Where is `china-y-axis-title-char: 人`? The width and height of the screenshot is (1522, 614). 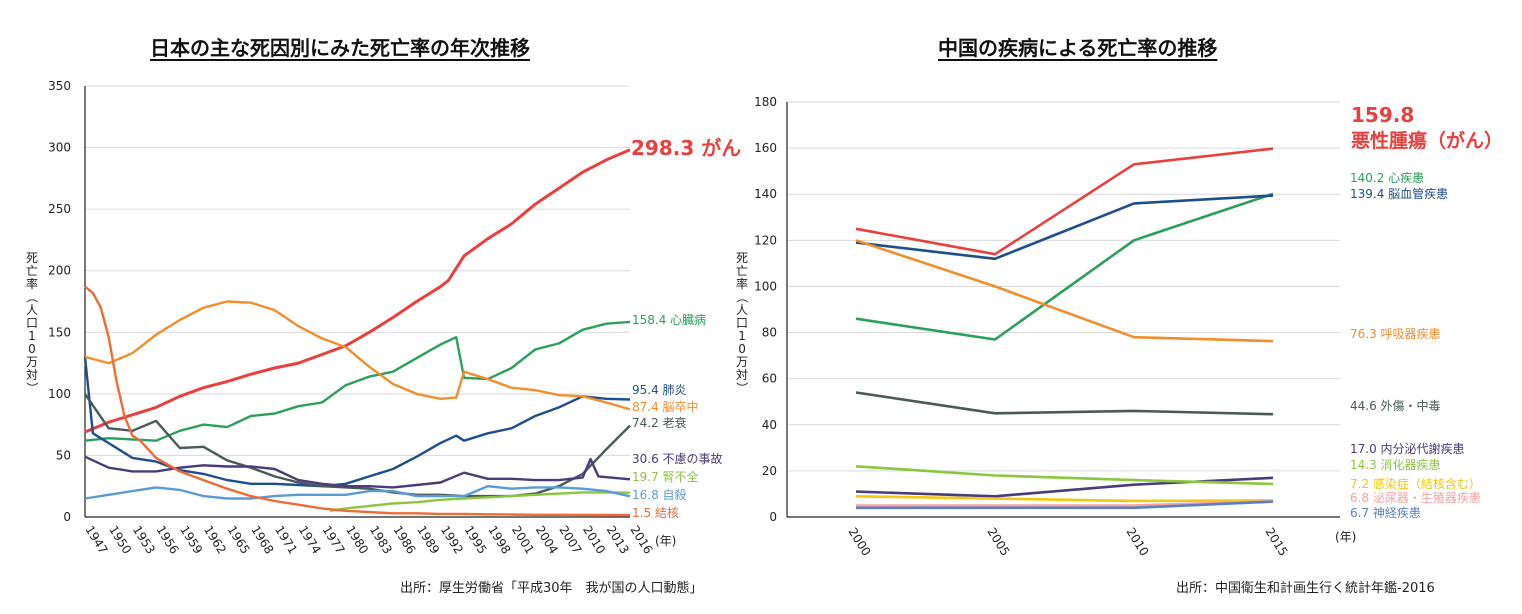 china-y-axis-title-char: 人 is located at coordinates (742, 310).